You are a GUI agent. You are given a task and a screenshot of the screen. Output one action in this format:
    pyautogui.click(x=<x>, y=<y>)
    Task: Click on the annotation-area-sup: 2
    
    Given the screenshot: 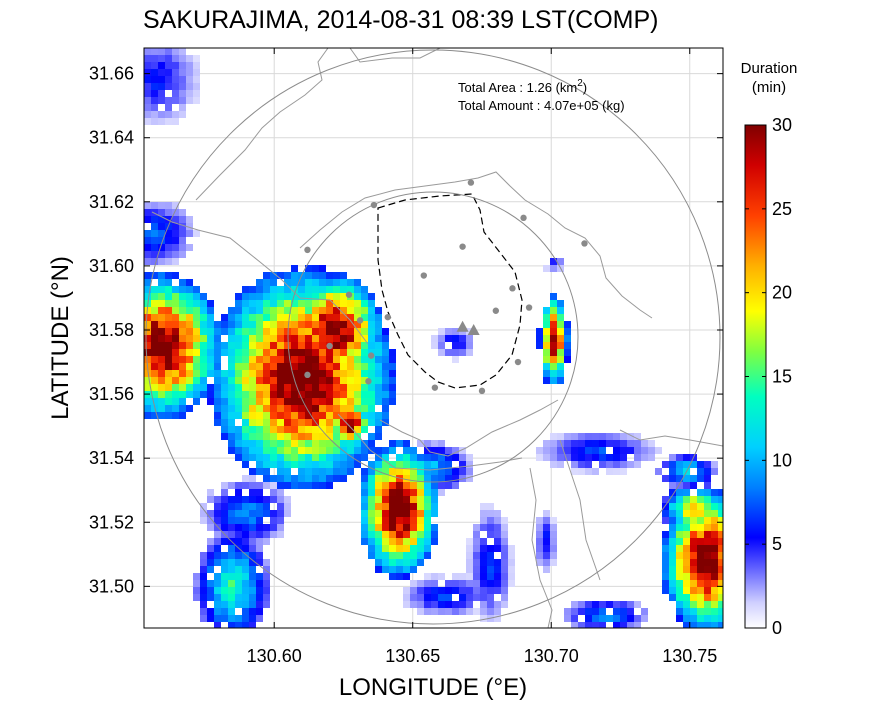 What is the action you would take?
    pyautogui.click(x=580, y=83)
    